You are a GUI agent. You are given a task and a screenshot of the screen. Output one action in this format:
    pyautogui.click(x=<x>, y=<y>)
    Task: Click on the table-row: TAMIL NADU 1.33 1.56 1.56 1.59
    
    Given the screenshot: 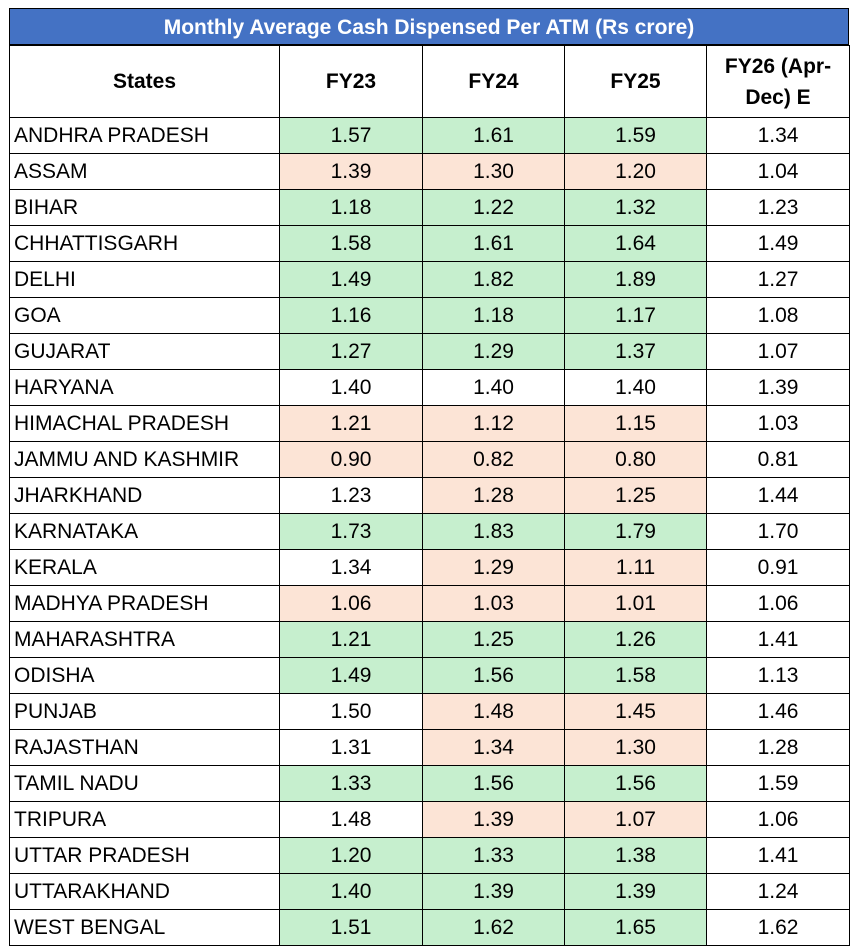 What is the action you would take?
    pyautogui.click(x=429, y=783)
    